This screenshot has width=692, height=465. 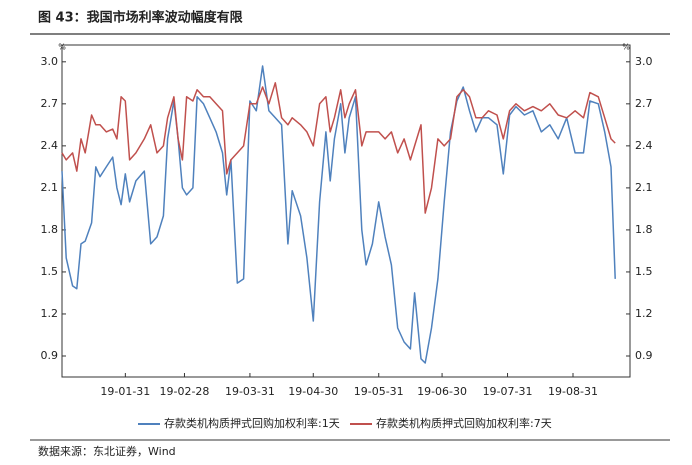 What do you see at coordinates (50, 229) in the screenshot?
I see `y-tick-label: 1.8` at bounding box center [50, 229].